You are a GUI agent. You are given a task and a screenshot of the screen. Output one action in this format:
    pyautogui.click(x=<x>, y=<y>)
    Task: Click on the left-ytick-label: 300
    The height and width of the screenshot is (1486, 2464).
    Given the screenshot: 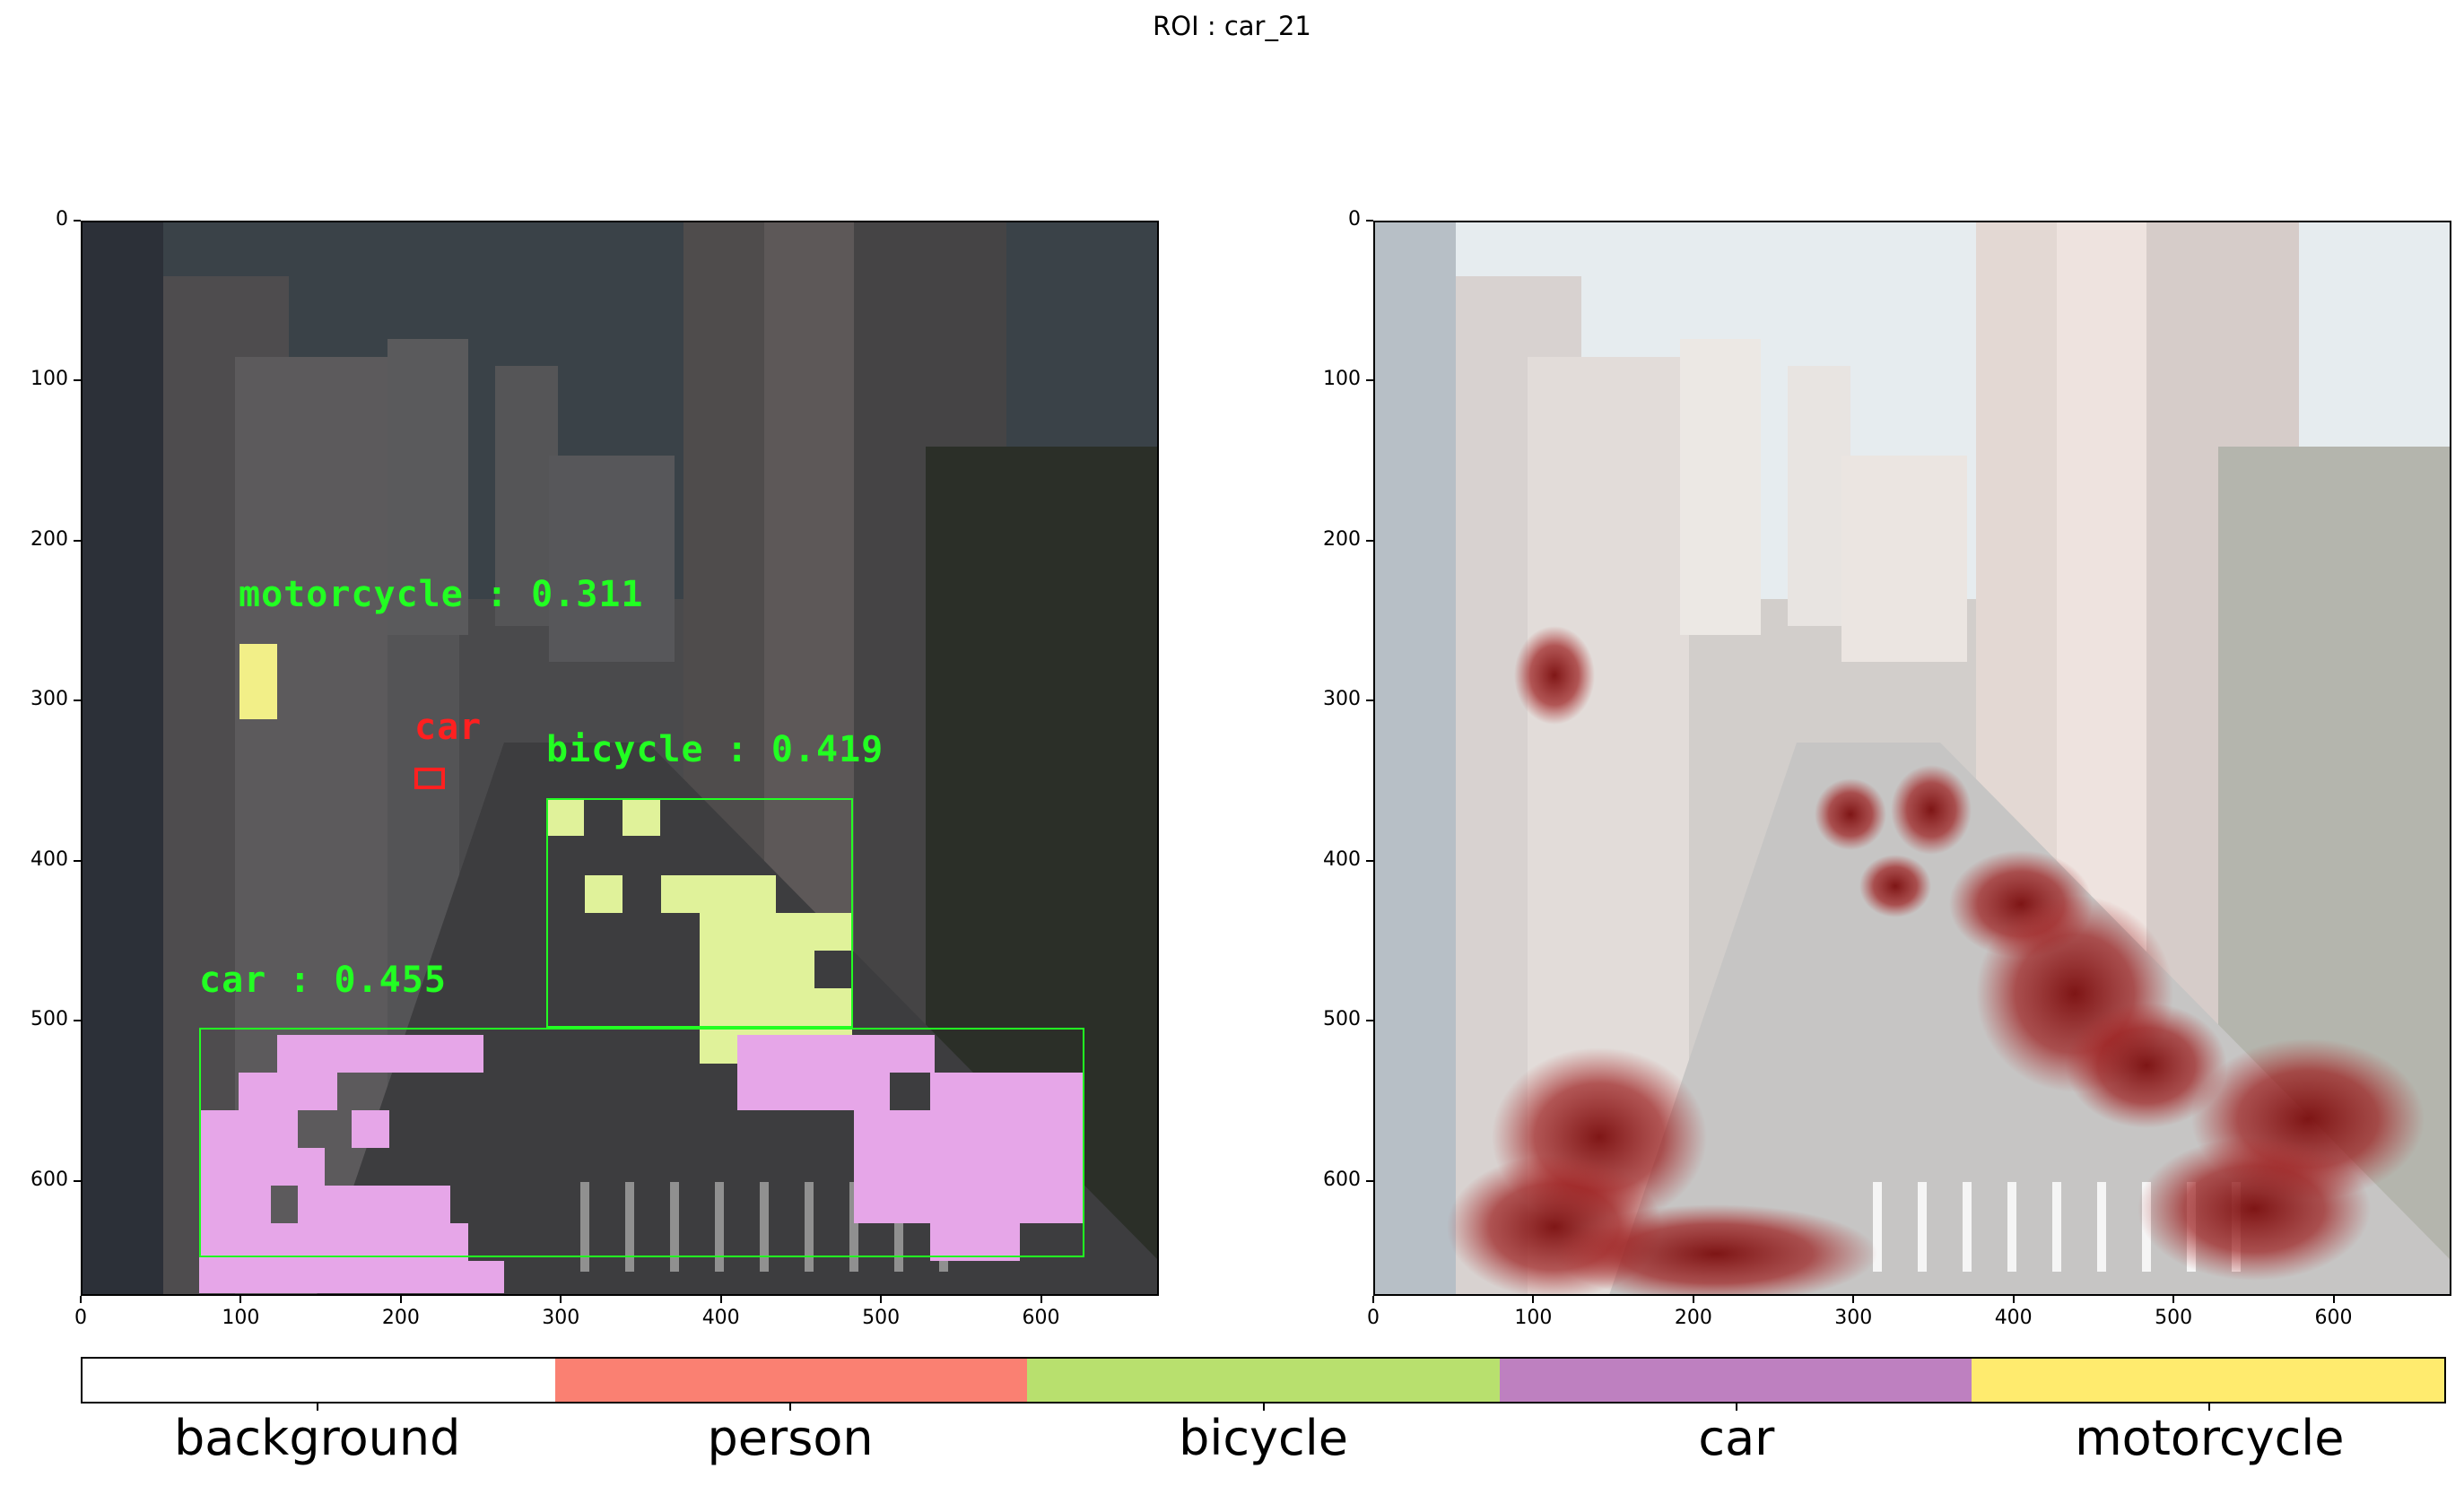 What is the action you would take?
    pyautogui.click(x=49, y=699)
    